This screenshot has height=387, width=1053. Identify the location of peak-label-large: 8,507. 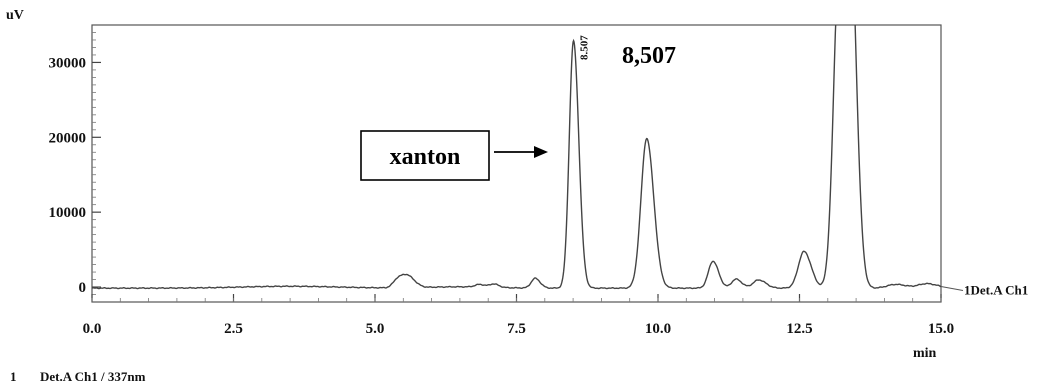
(649, 56).